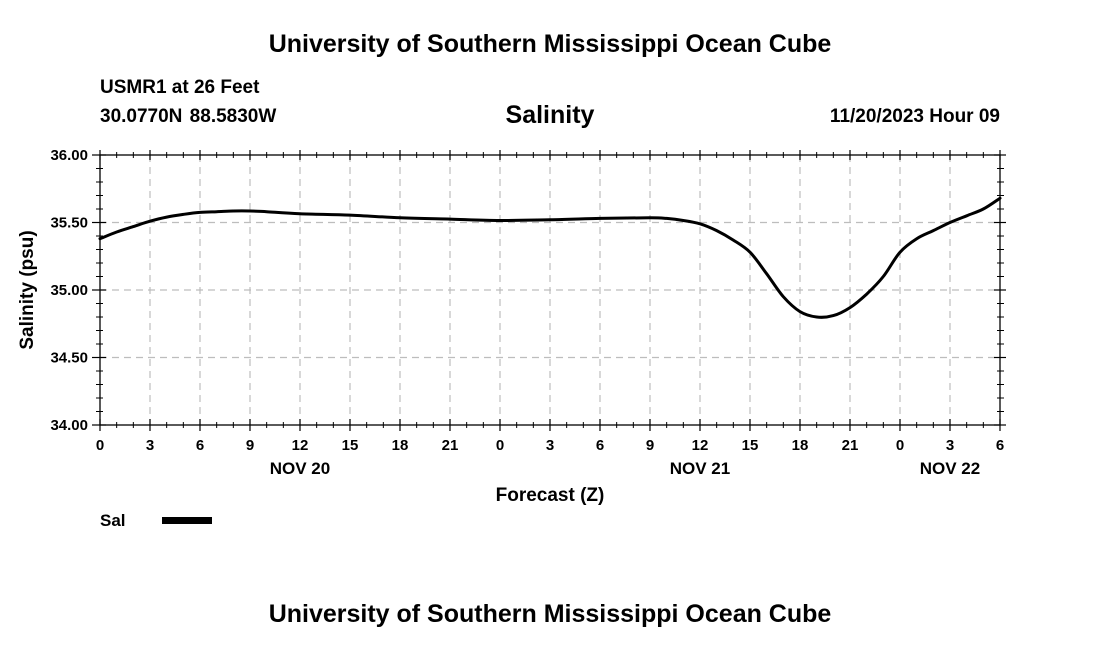 The height and width of the screenshot is (650, 1100). I want to click on y-tick-label: 36.00, so click(69, 155).